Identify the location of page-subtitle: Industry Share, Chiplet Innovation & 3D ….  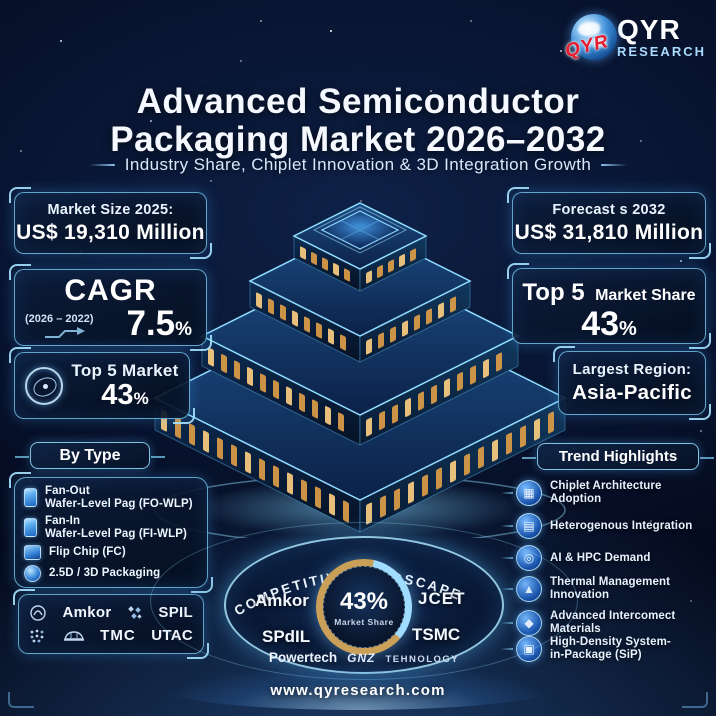
(358, 164).